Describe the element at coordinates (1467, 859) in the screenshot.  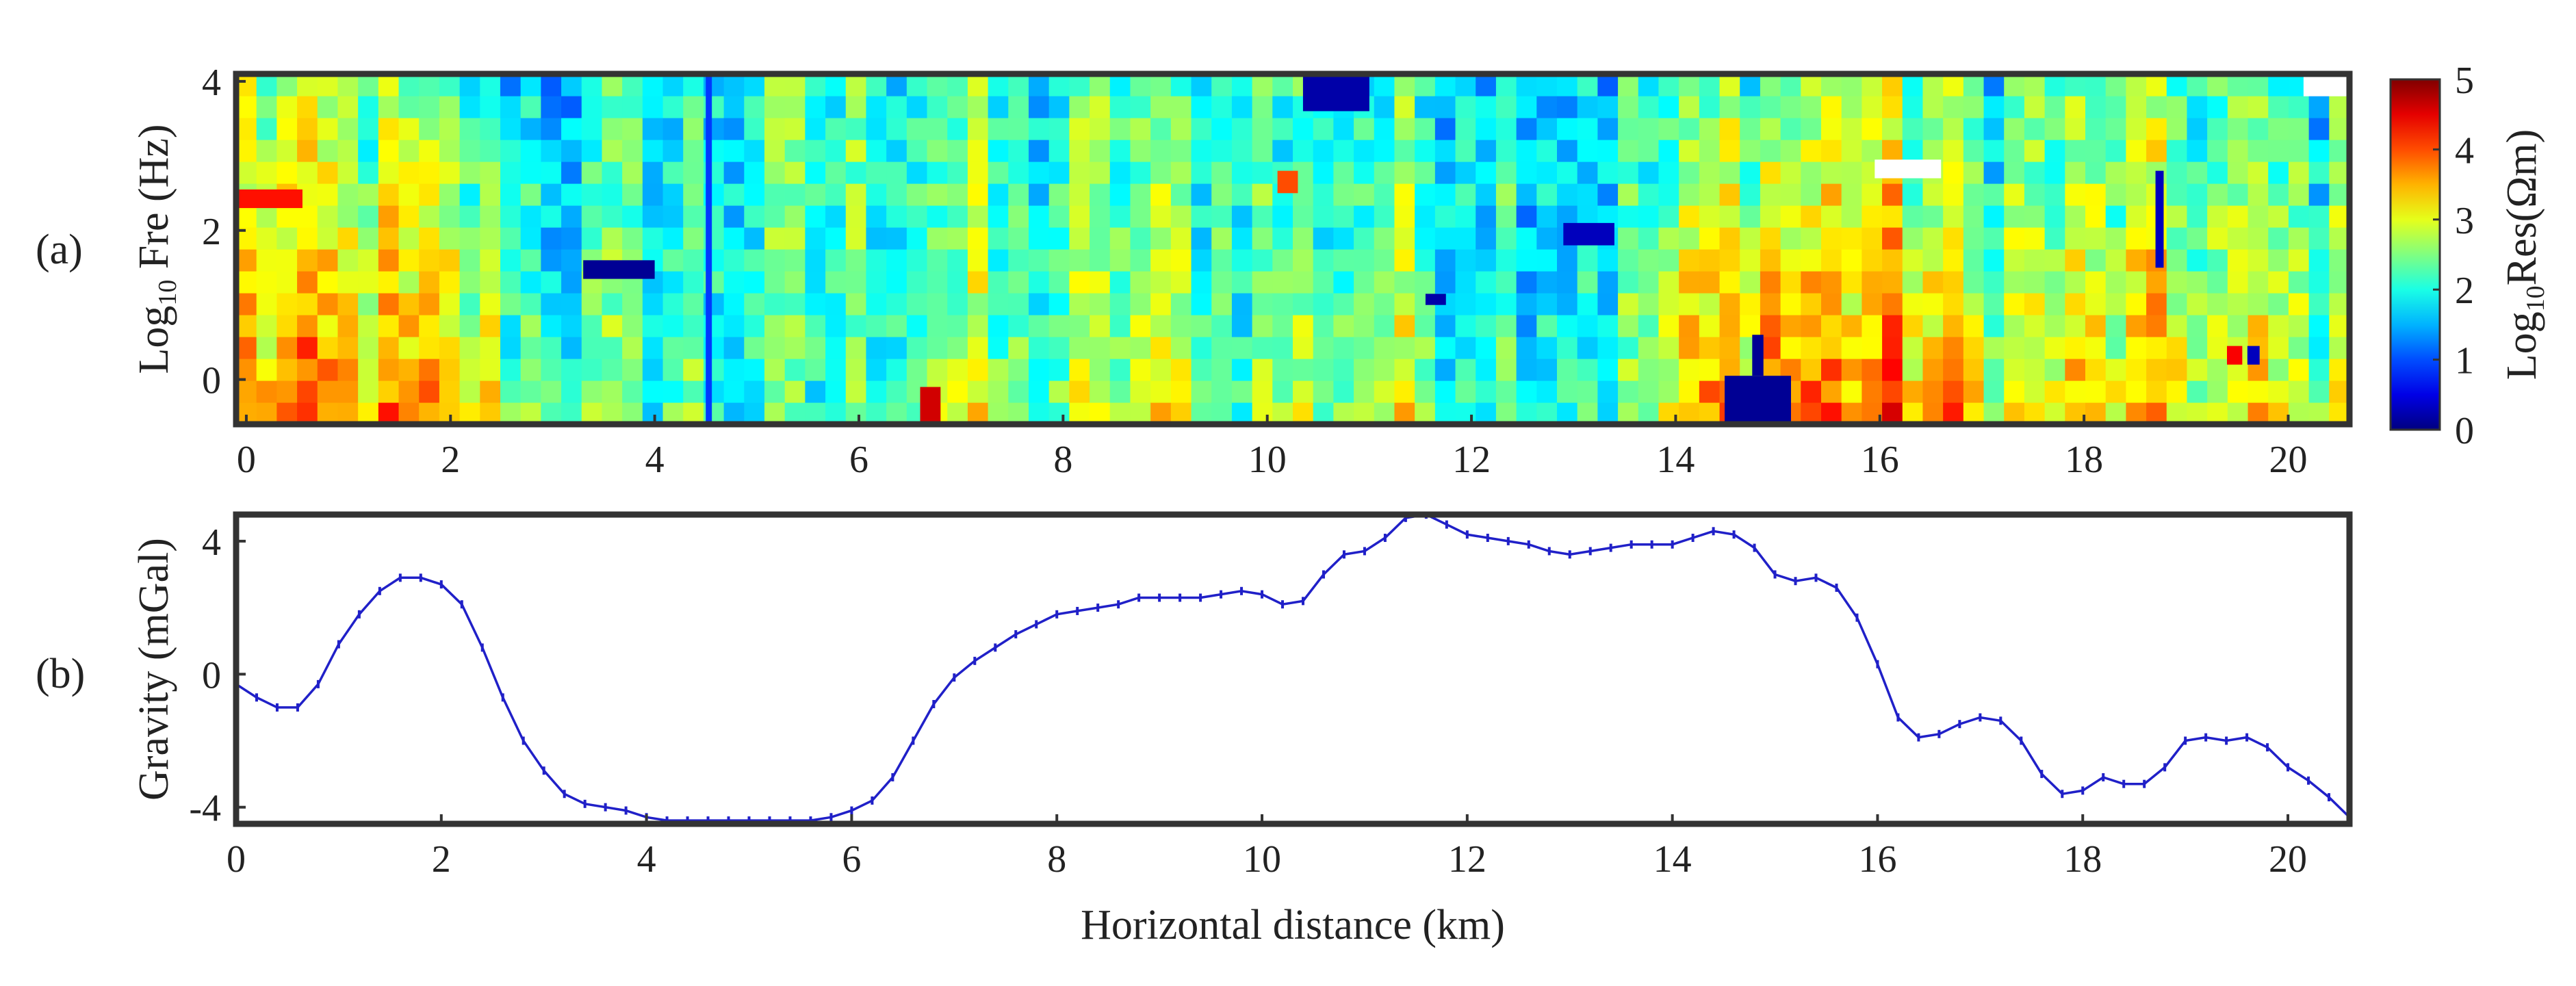
I see `x-tick-label: 12` at that location.